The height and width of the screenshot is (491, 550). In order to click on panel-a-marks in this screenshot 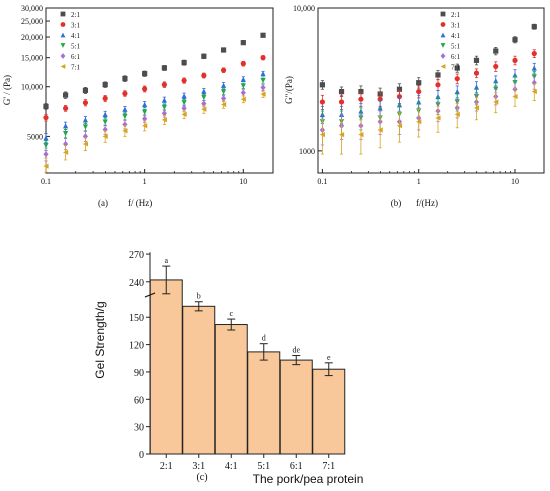, I will do `click(154, 102)`.